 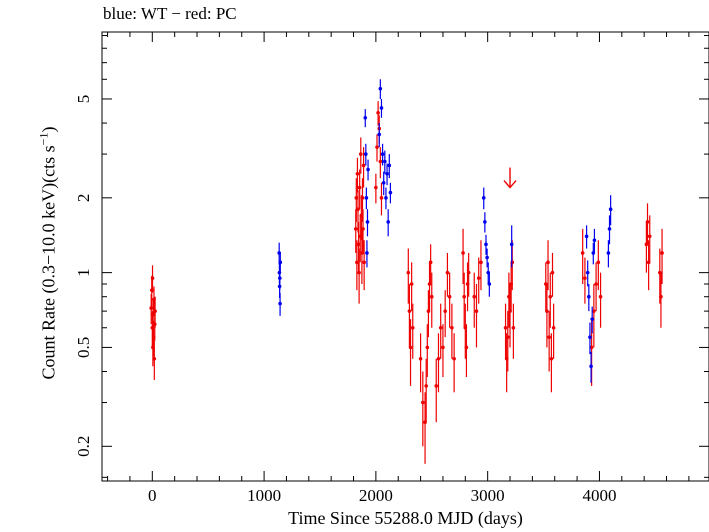 I want to click on x-tick-label: 1000, so click(x=264, y=495).